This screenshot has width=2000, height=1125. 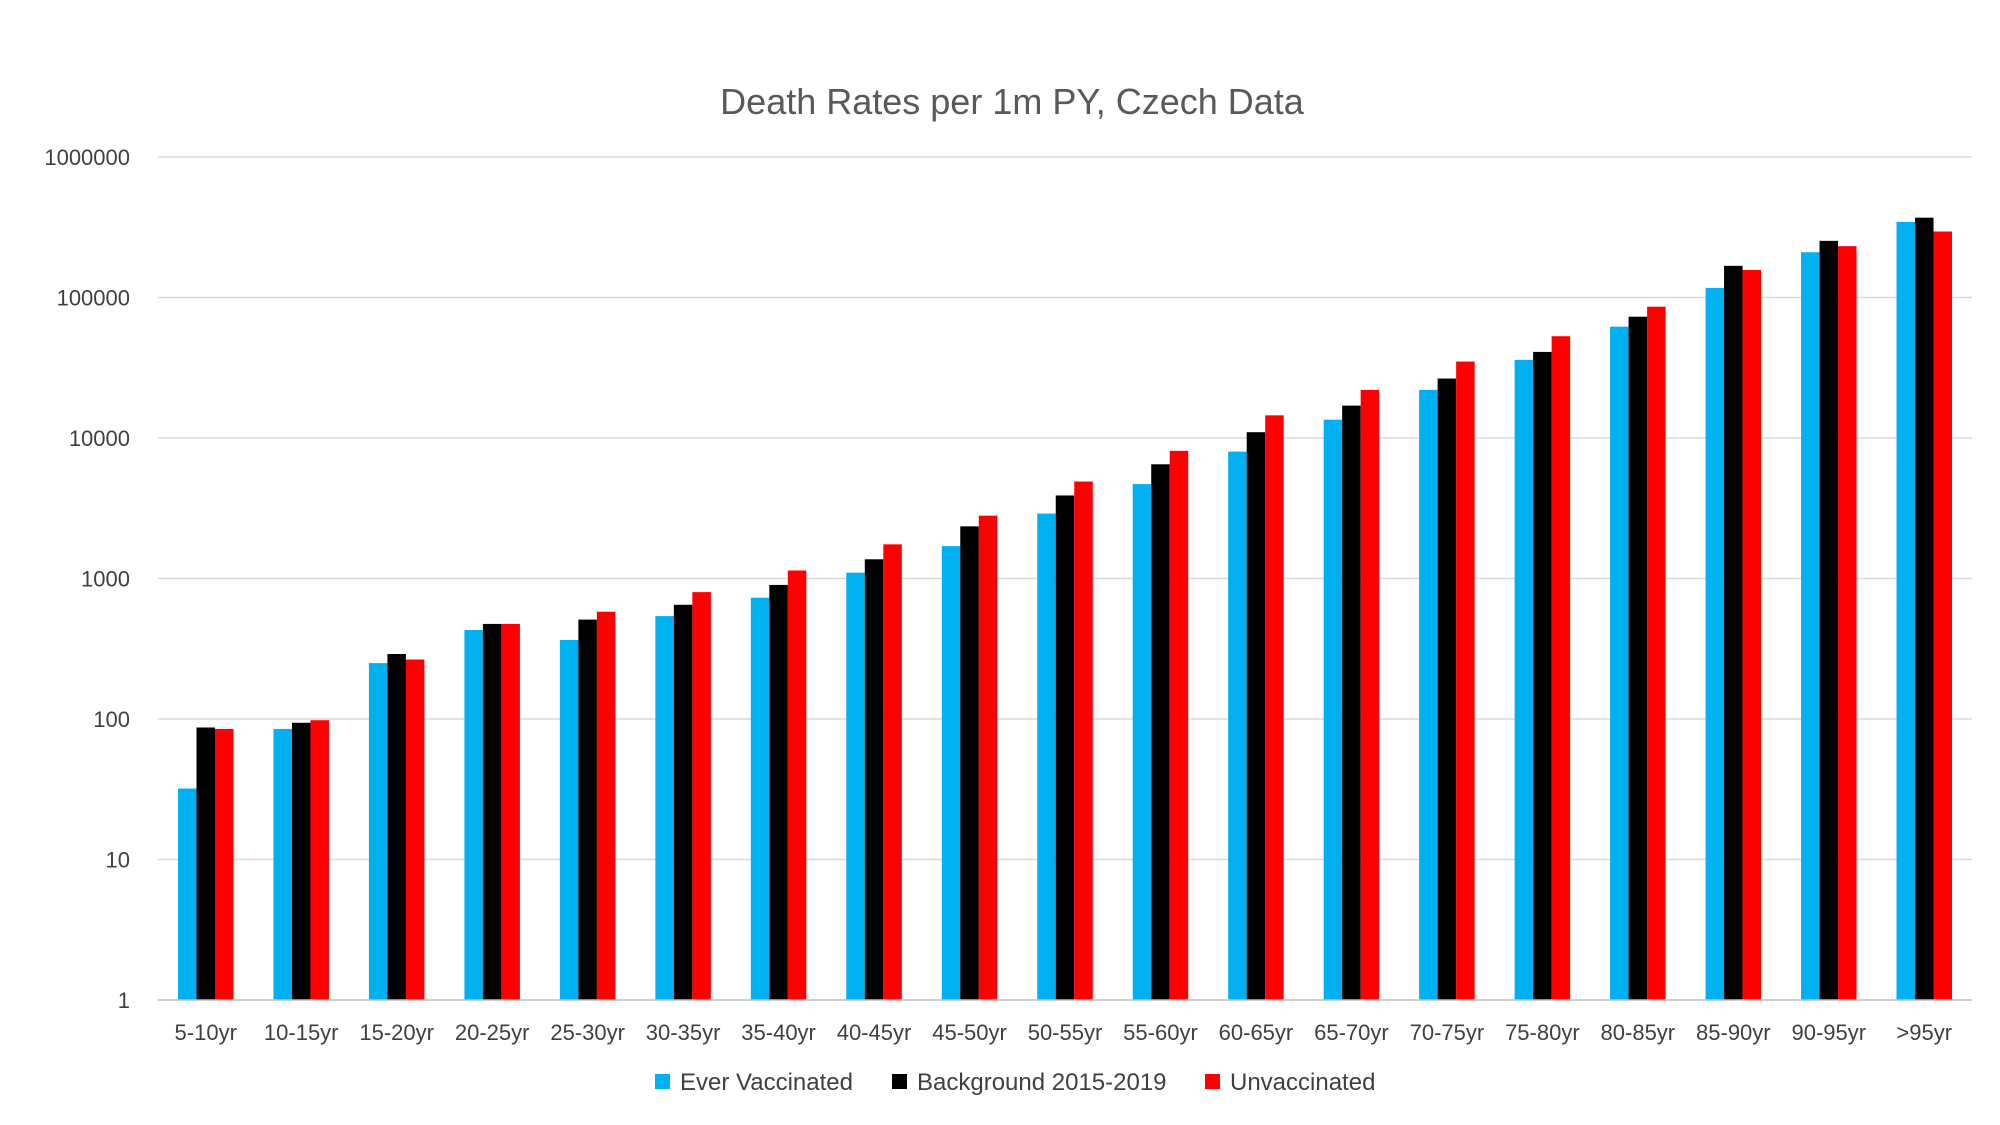 I want to click on legend-label: Unvaccinated, so click(x=1302, y=1082).